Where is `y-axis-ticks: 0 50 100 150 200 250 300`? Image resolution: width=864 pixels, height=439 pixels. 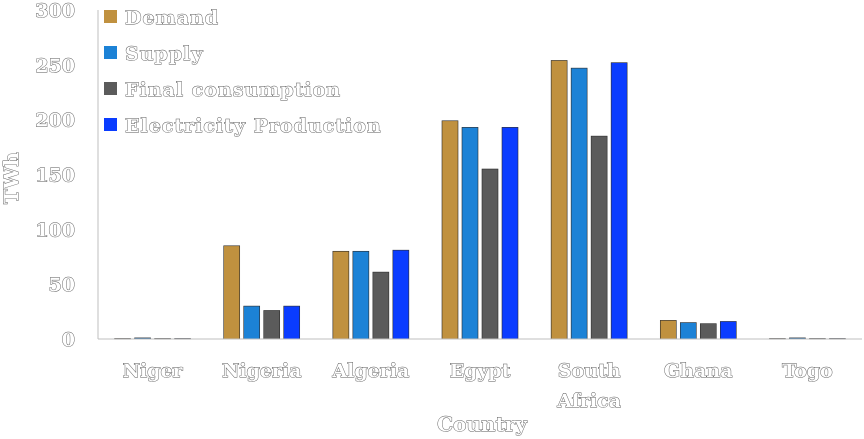
y-axis-ticks: 0 50 100 150 200 250 300 is located at coordinates (55, 175).